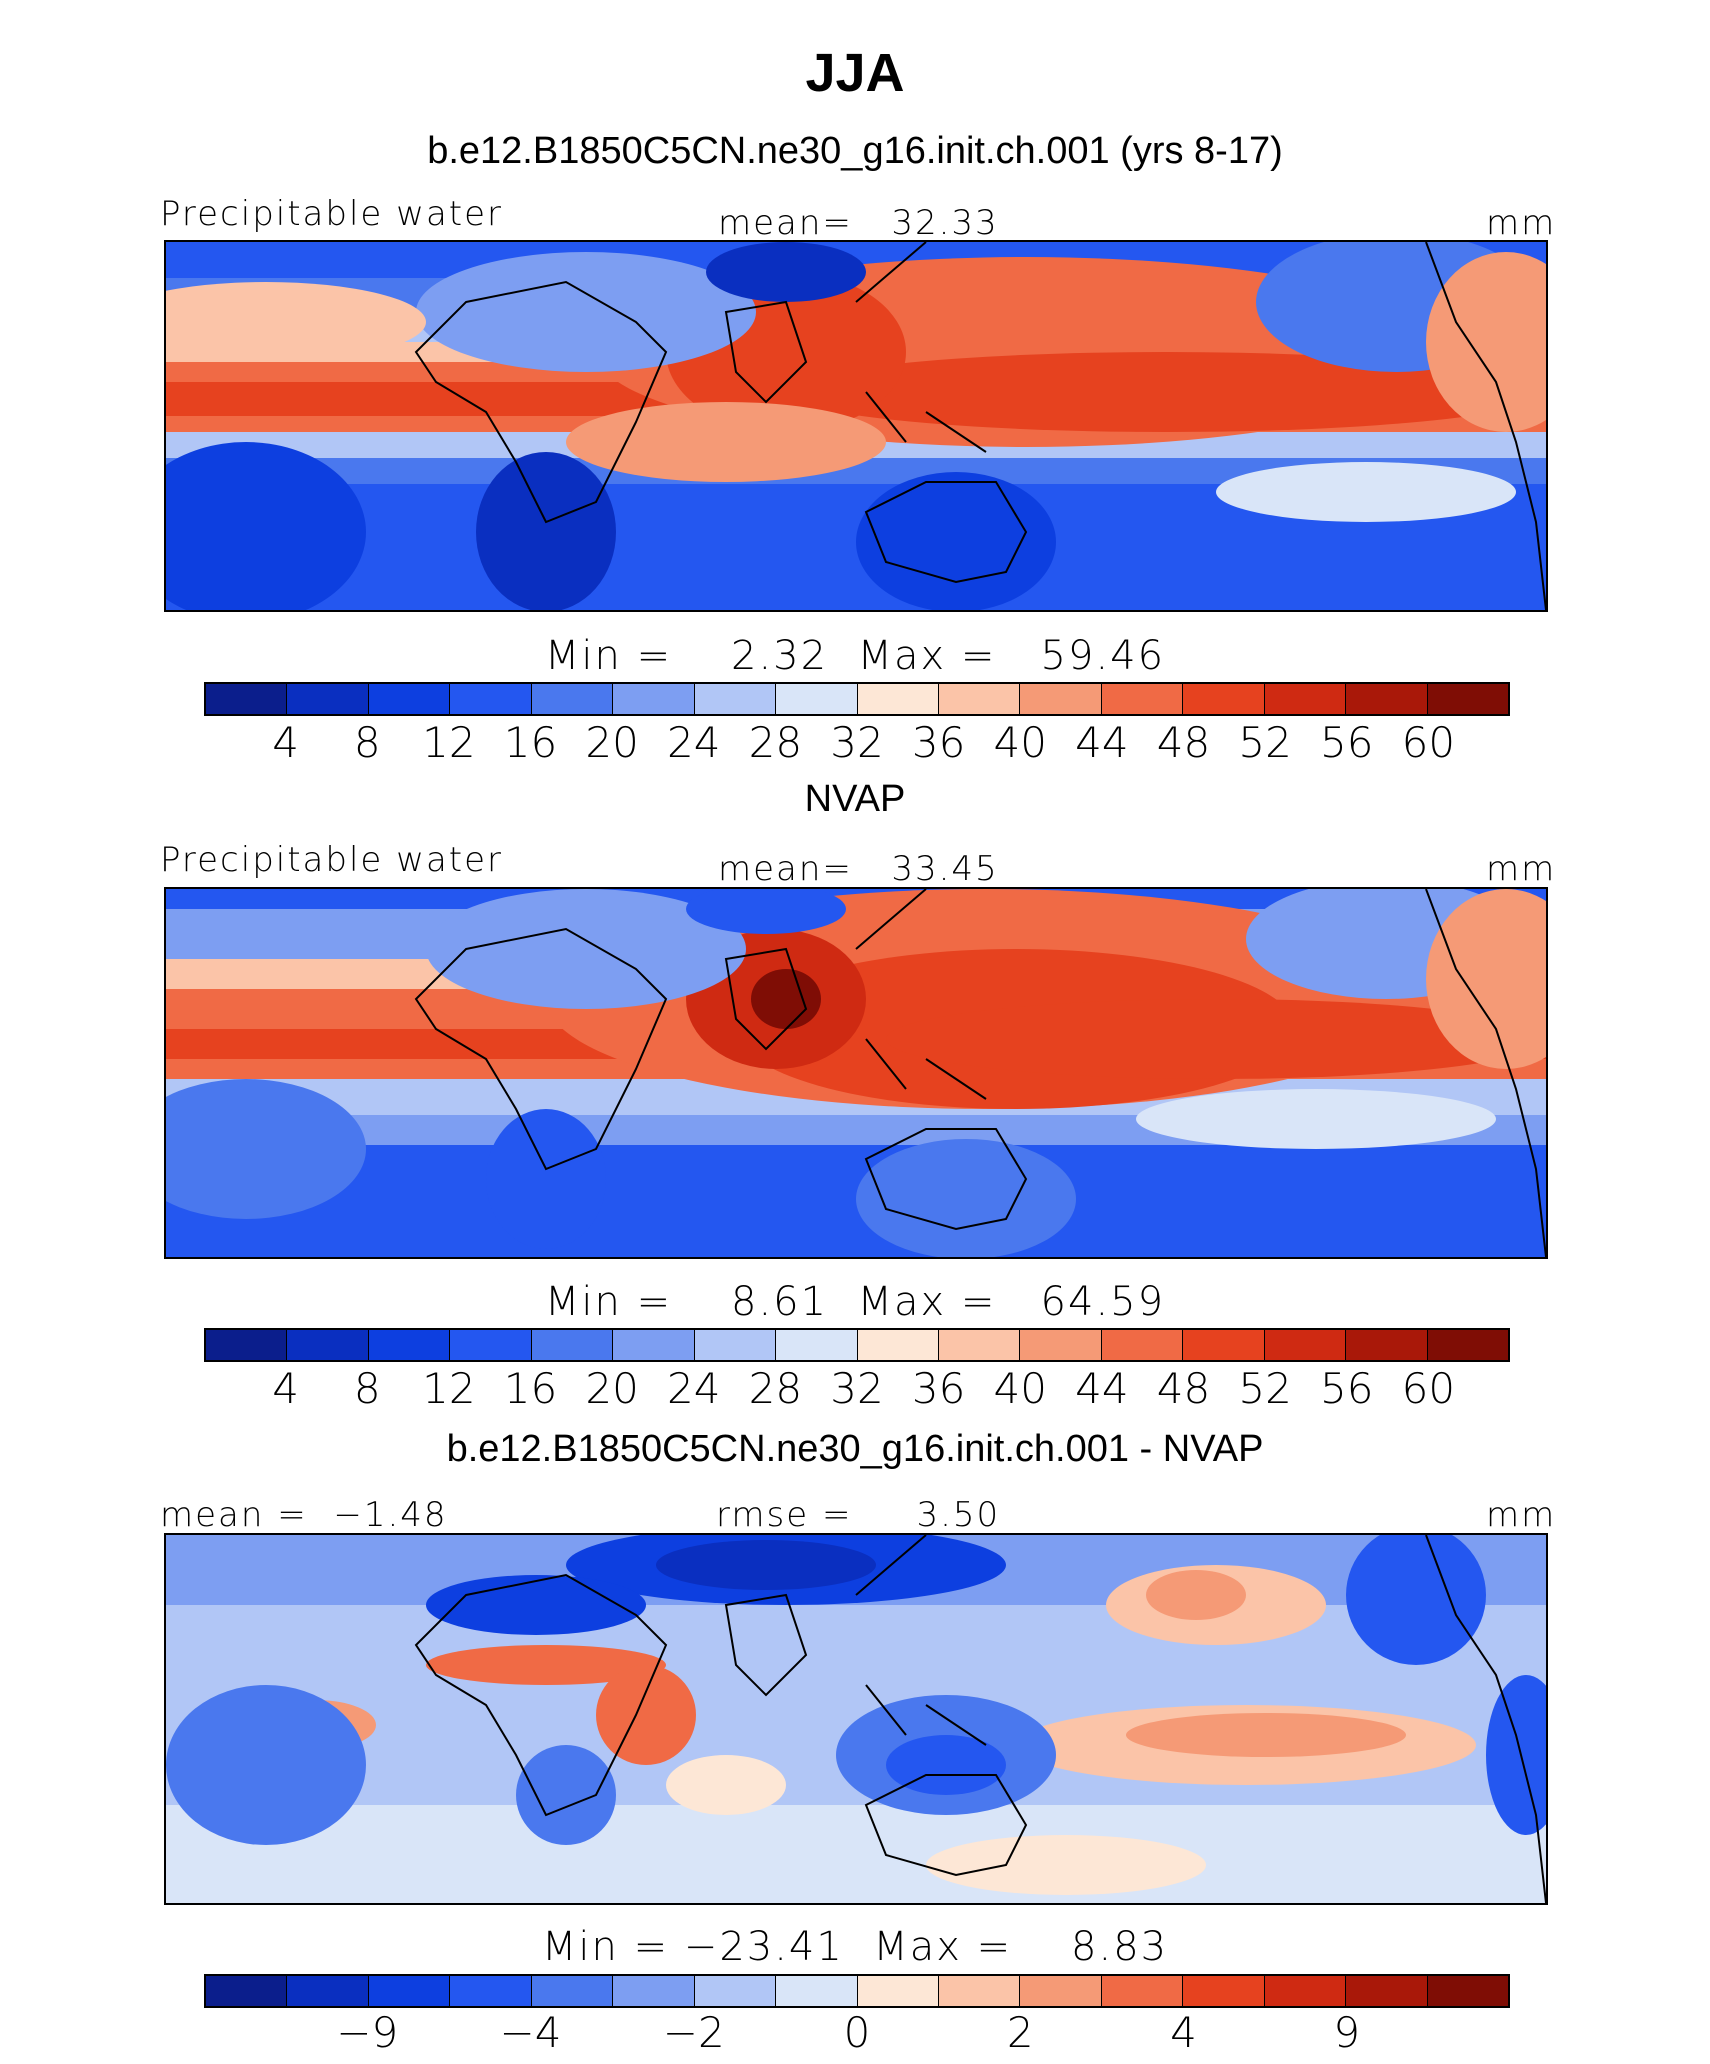 The width and height of the screenshot is (1710, 2064). I want to click on colorbar-tick-label: −4, so click(530, 2032).